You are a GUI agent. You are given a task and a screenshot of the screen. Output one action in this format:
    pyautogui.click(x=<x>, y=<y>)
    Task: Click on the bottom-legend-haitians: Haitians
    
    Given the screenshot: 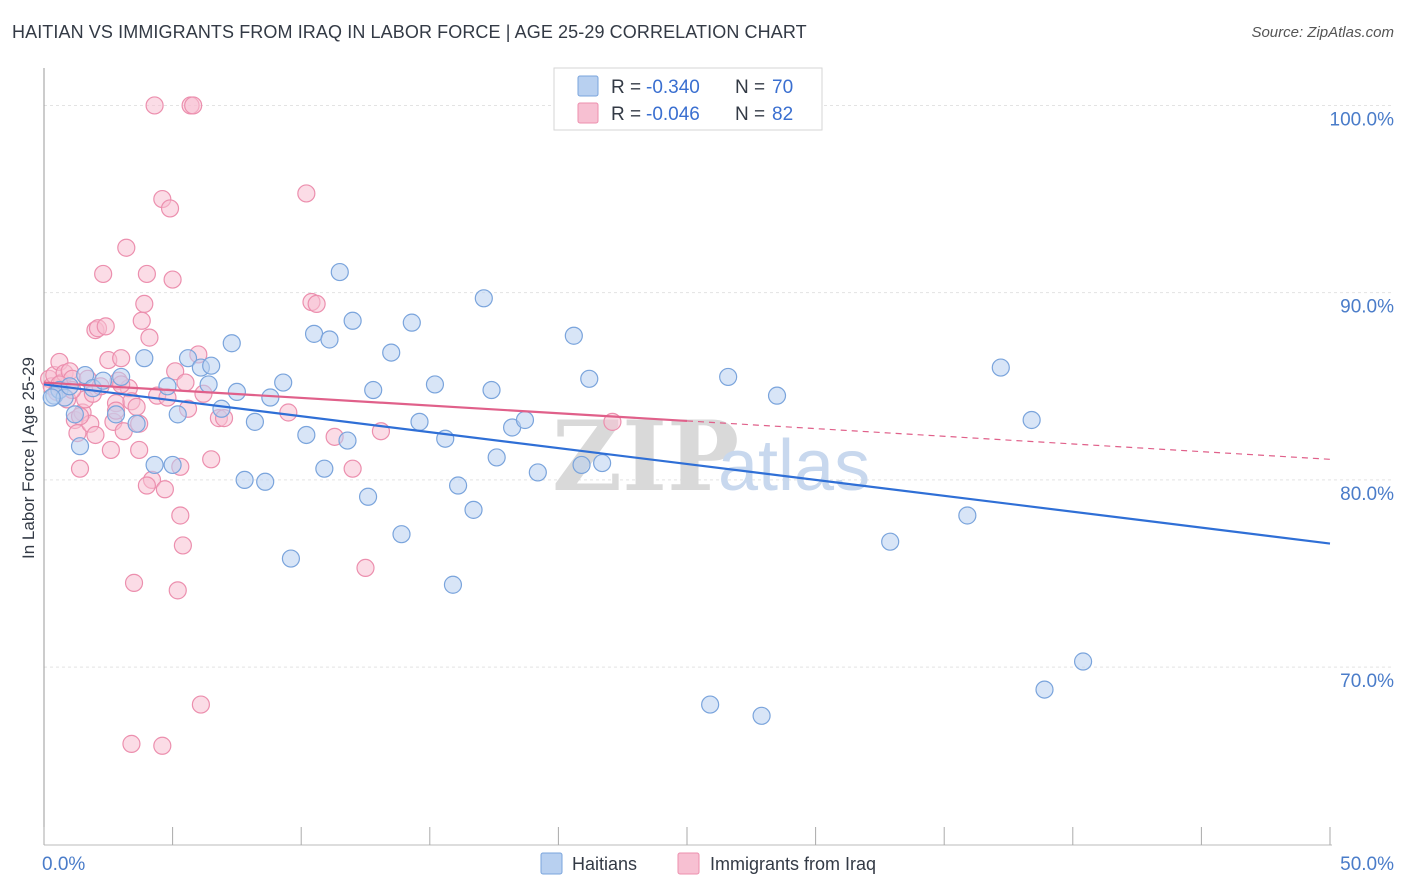 What is the action you would take?
    pyautogui.click(x=604, y=864)
    